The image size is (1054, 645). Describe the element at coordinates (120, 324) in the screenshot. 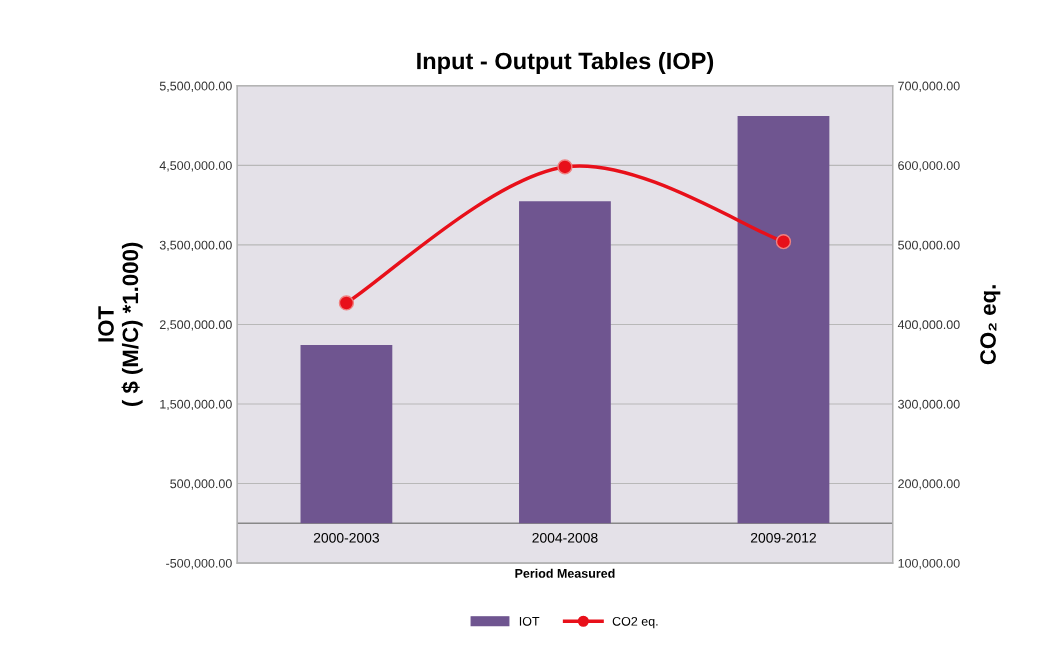

I see `y-axis-title: IOT ( $ (M/C) *1.000)` at that location.